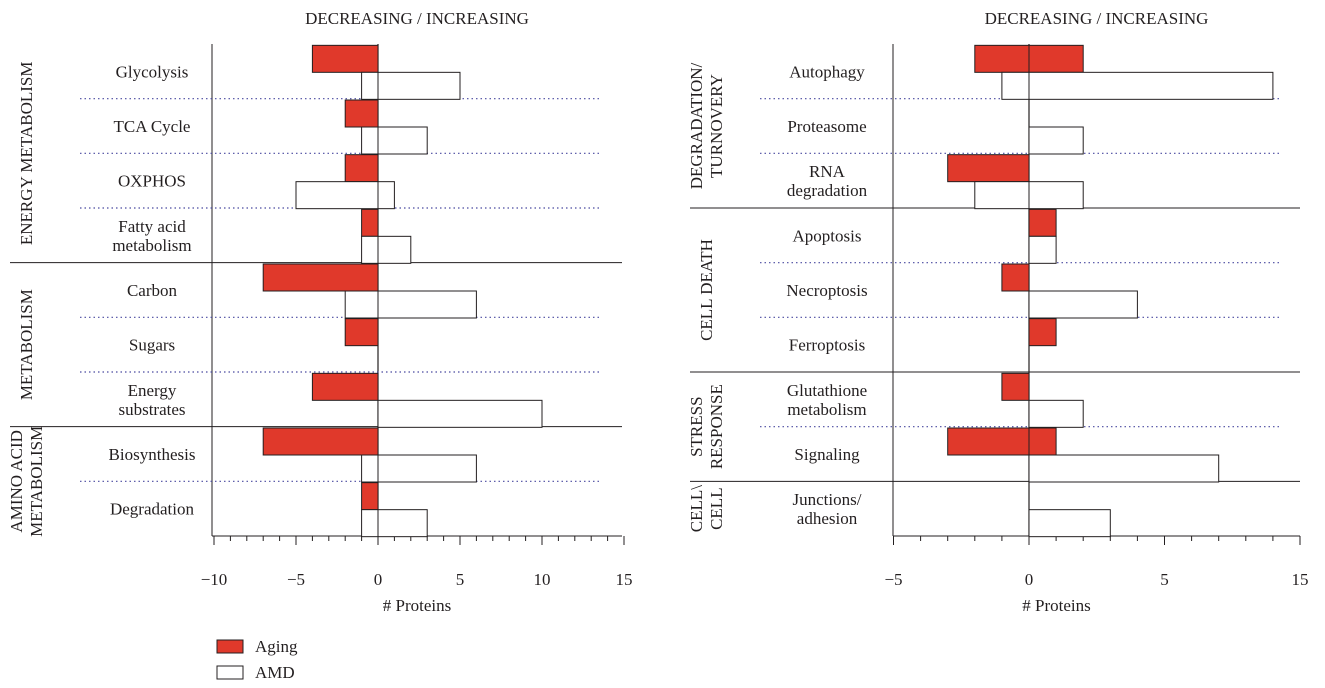 The image size is (1325, 688). What do you see at coordinates (152, 290) in the screenshot?
I see `category-label: Carbon` at bounding box center [152, 290].